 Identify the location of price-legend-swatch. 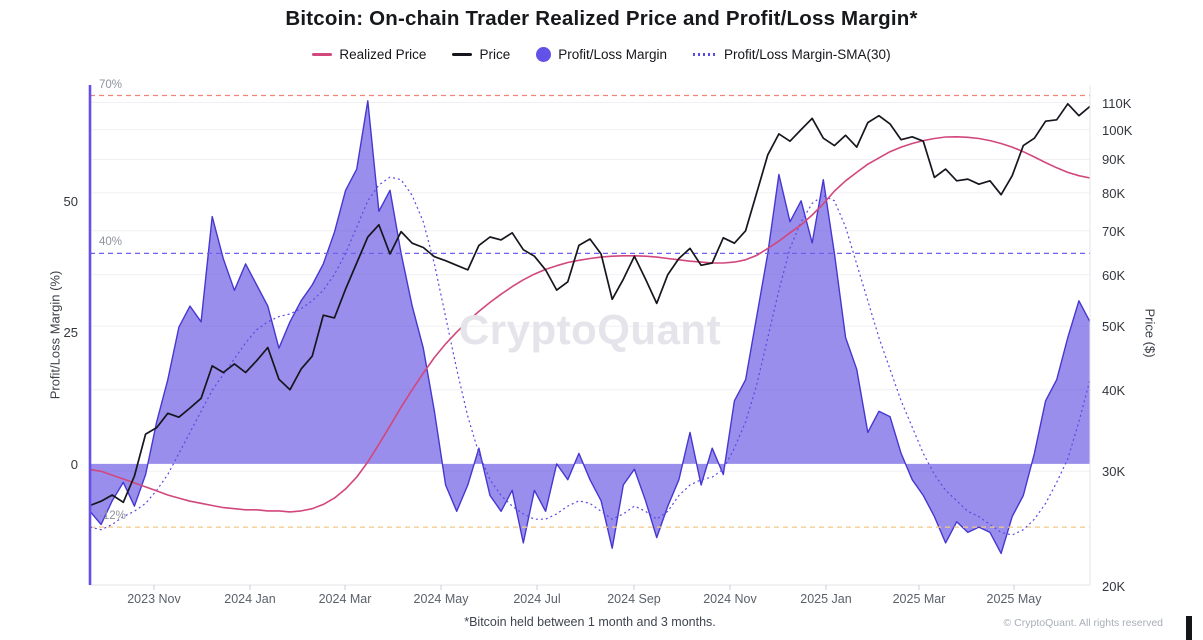
(462, 54).